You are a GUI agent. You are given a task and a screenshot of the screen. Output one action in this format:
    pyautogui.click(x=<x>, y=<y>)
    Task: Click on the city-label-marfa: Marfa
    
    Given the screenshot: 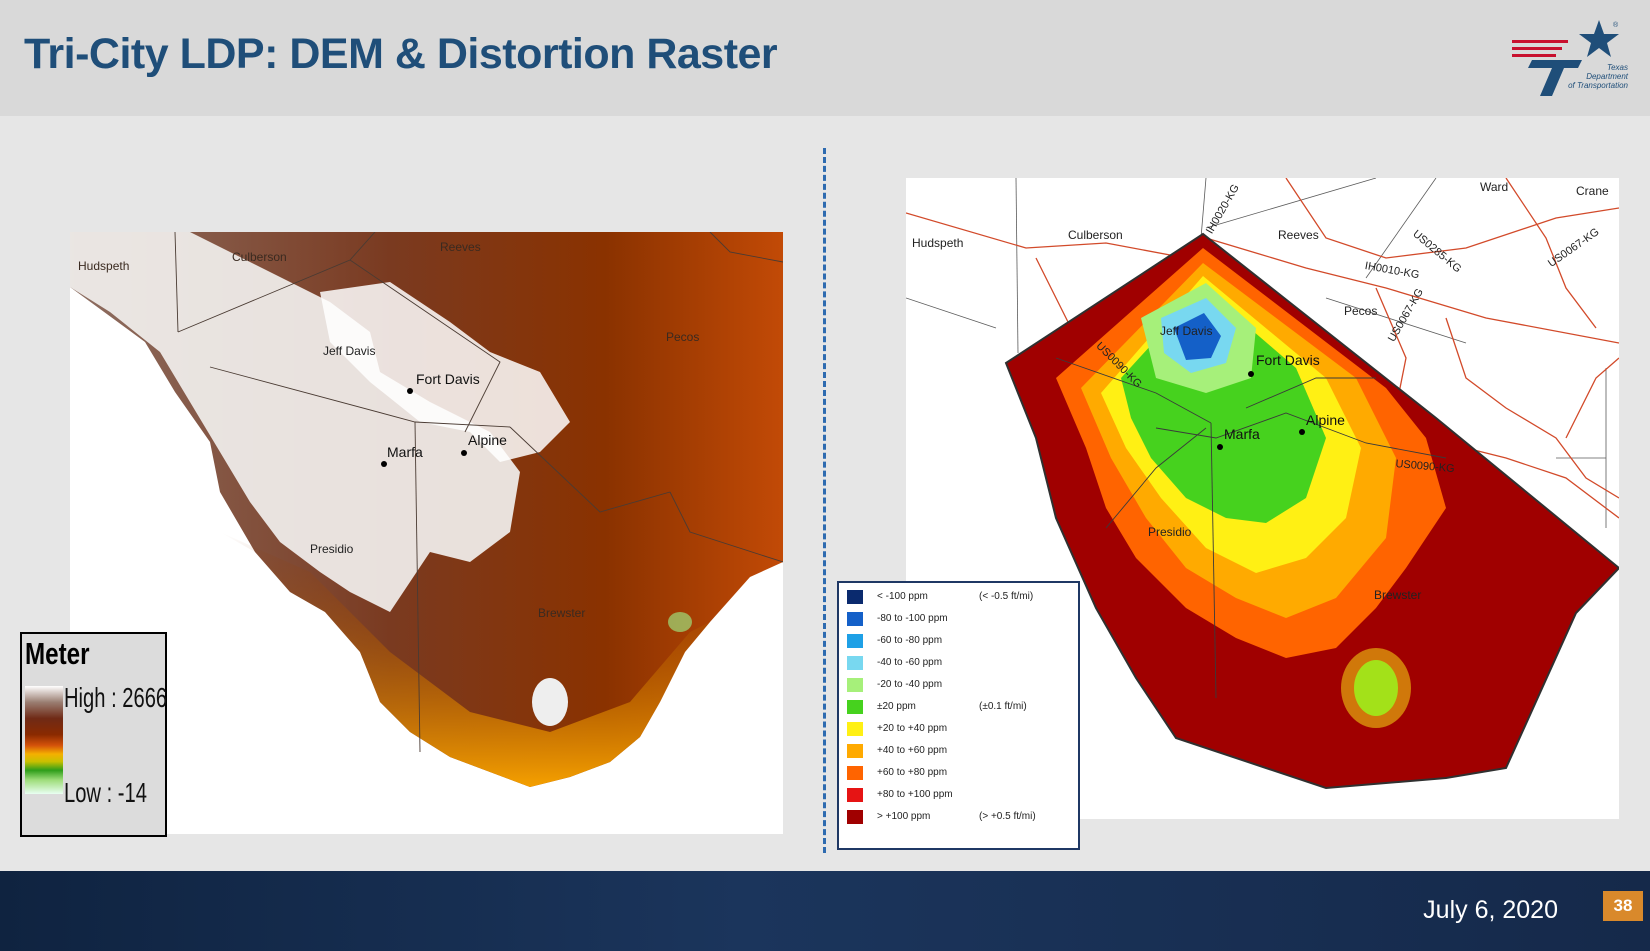 What is the action you would take?
    pyautogui.click(x=405, y=452)
    